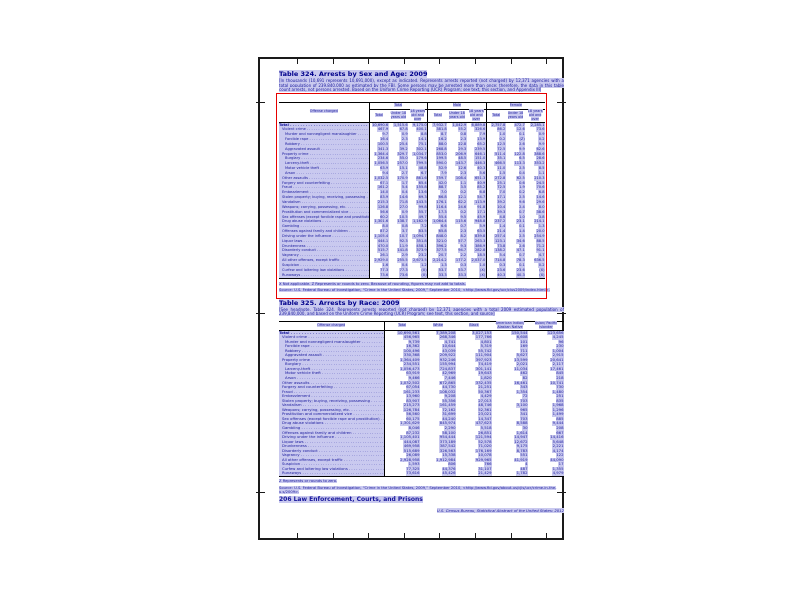  I want to click on value-cell: 6,608, so click(522, 337).